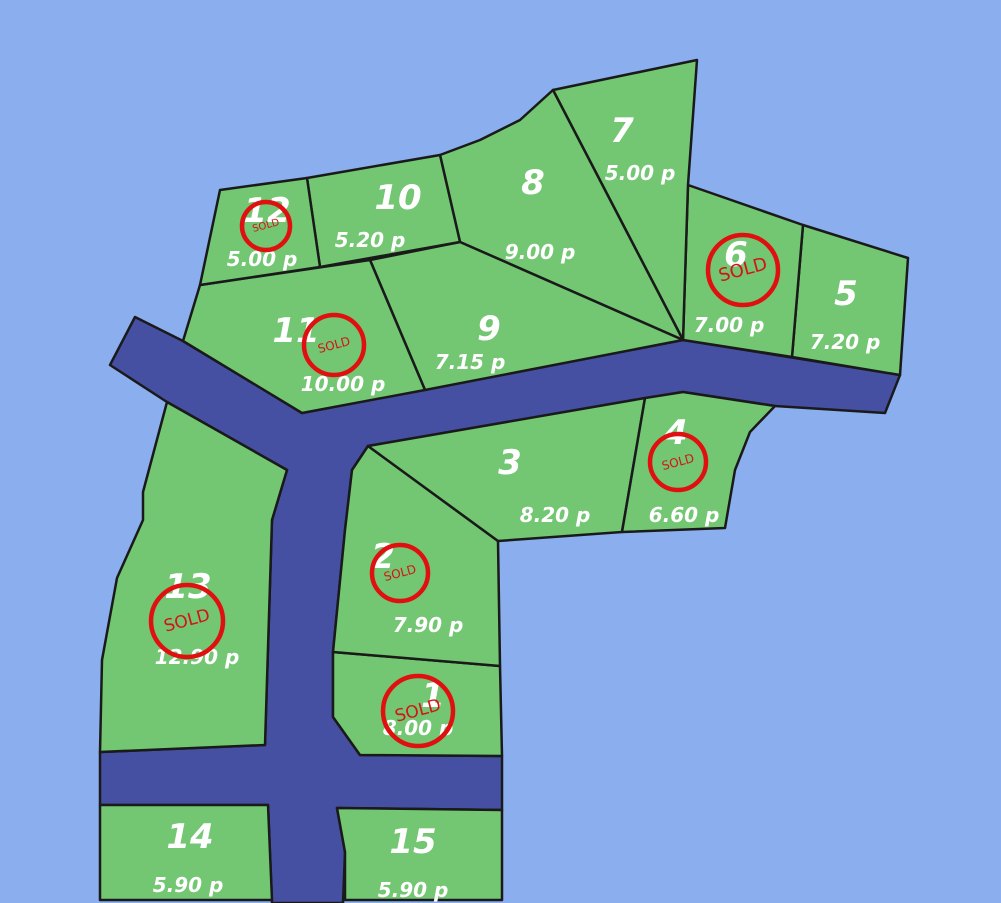 The width and height of the screenshot is (1001, 903). I want to click on plot-10: 10 5.20 p, so click(383, 211).